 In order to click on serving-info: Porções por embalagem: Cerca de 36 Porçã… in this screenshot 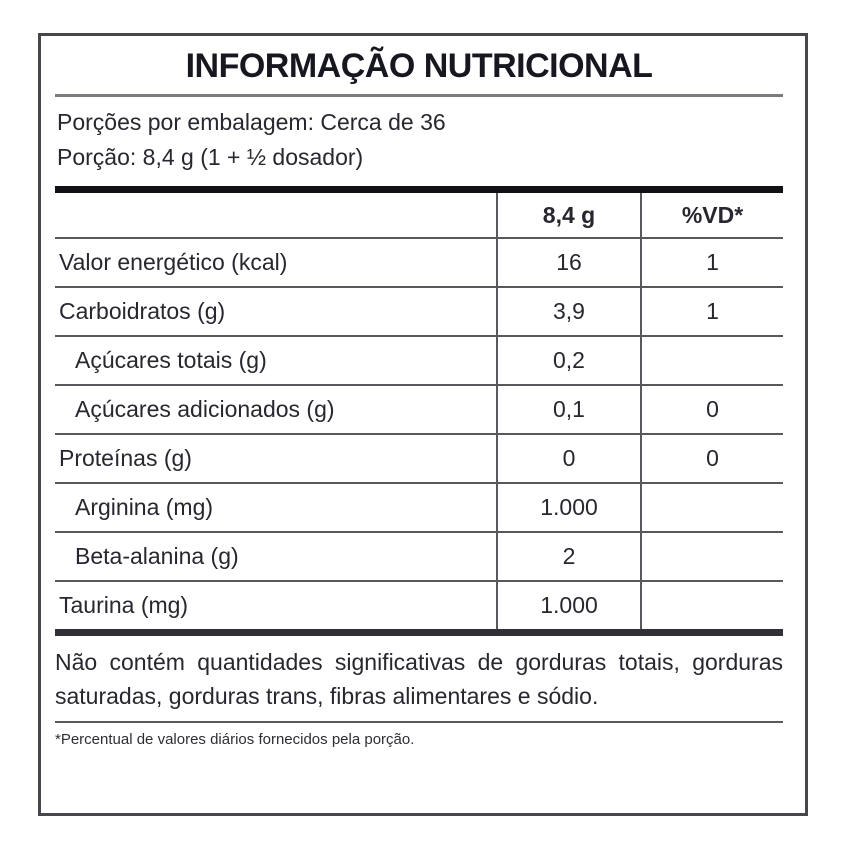, I will do `click(419, 145)`.